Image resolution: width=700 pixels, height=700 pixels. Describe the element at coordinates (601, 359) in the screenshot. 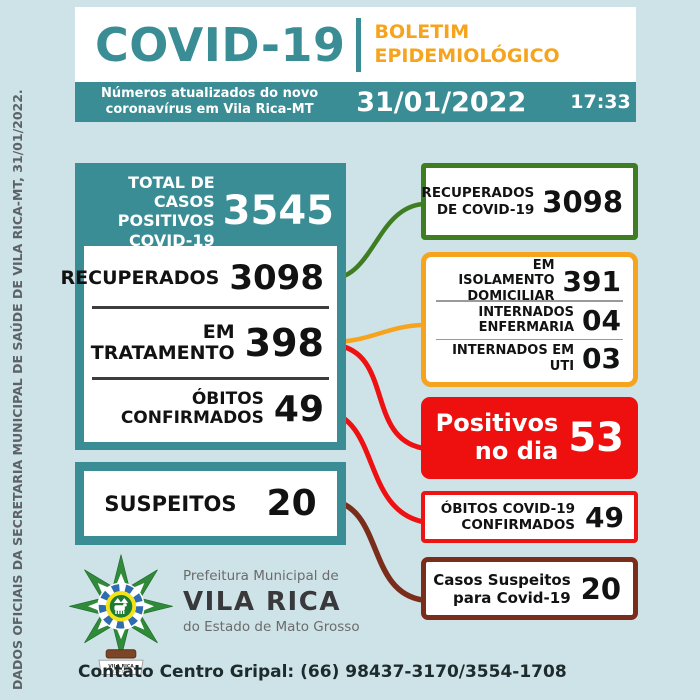

I see `icu-inpatients-value: 03` at that location.